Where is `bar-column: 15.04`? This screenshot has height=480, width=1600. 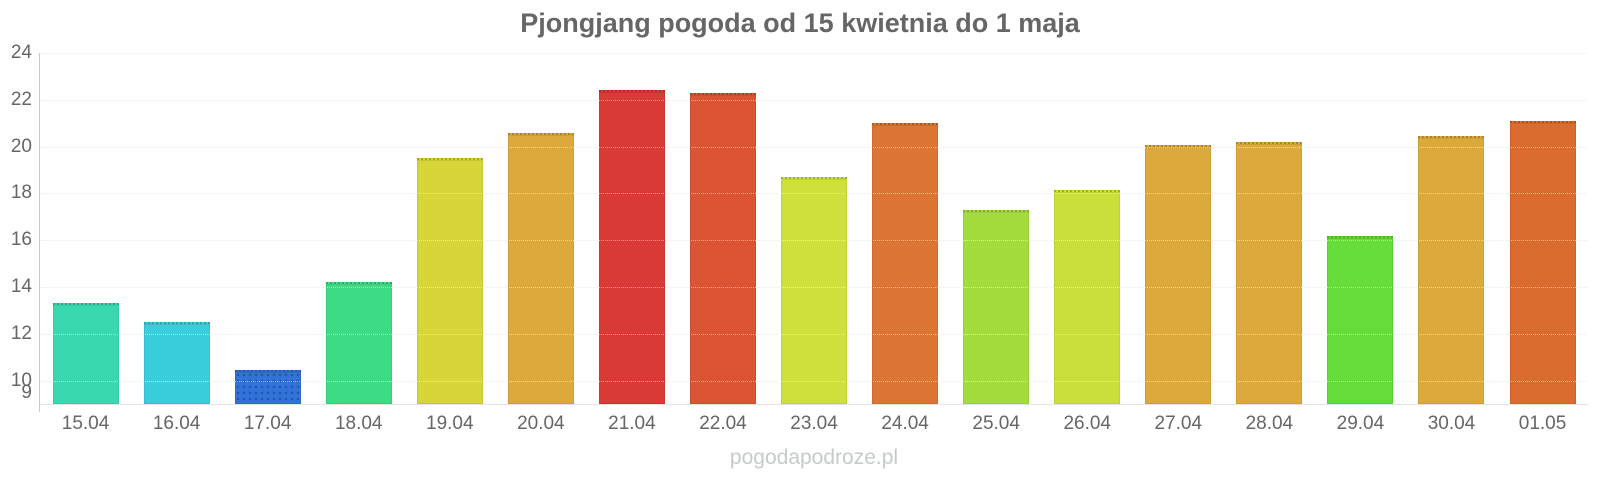
bar-column: 15.04 is located at coordinates (85, 243).